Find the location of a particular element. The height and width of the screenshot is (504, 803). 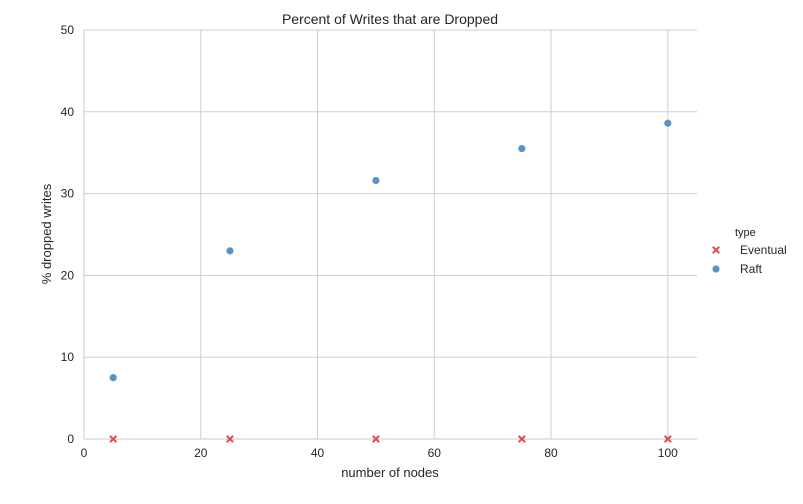

y-tick-label: 50 is located at coordinates (68, 30).